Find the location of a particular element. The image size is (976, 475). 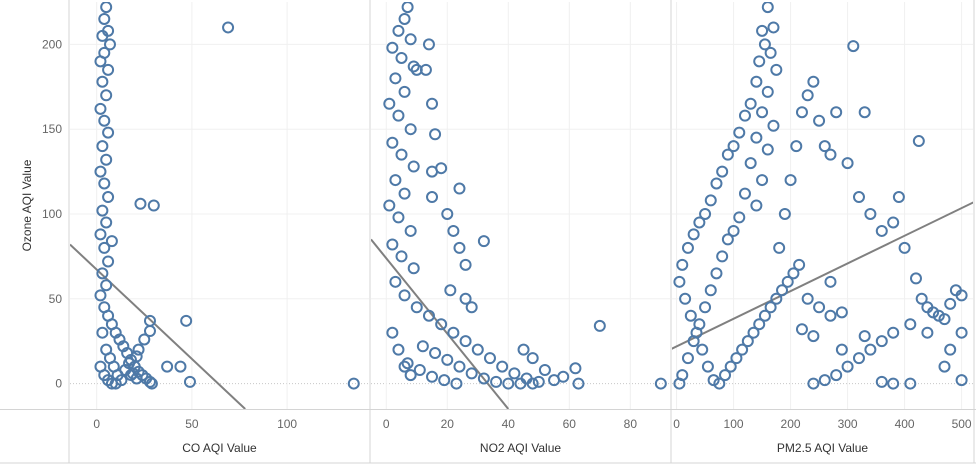

x-tick-label: 400 is located at coordinates (905, 424).